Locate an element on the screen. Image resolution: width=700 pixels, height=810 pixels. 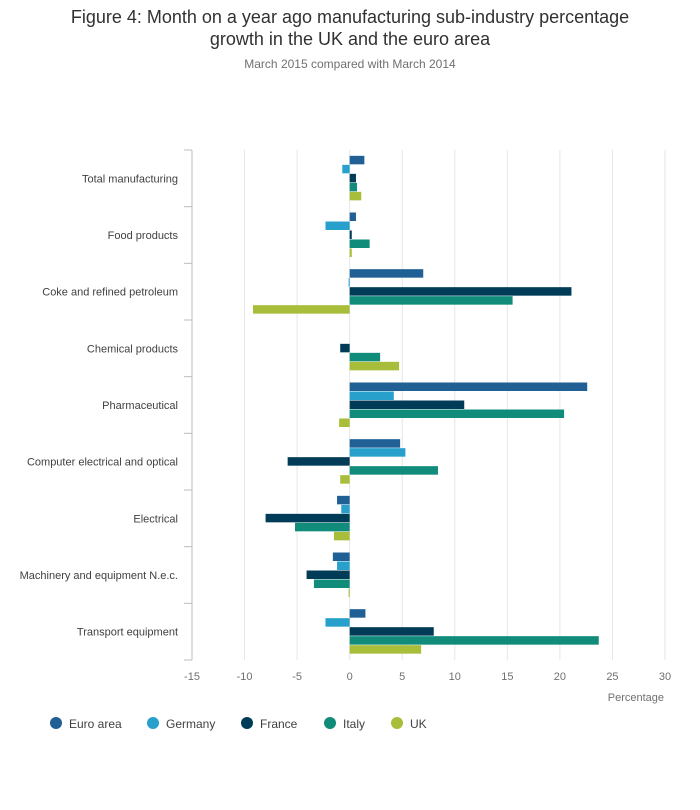
x-tick-label: 20 is located at coordinates (560, 677).